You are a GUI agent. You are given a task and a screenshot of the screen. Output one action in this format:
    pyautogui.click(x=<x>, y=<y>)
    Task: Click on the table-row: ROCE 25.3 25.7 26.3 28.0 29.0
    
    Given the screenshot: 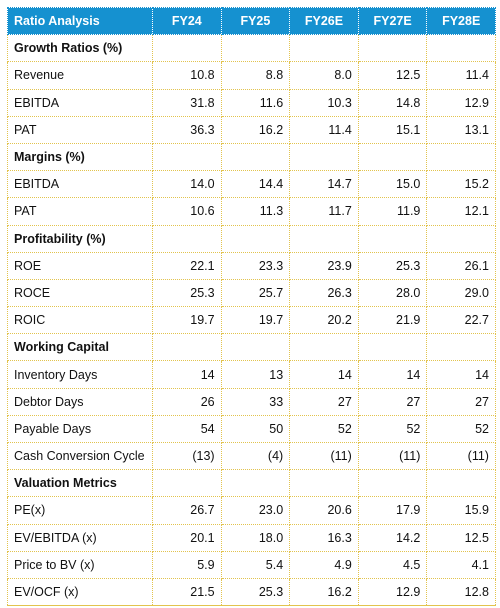 What is the action you would take?
    pyautogui.click(x=251, y=293)
    